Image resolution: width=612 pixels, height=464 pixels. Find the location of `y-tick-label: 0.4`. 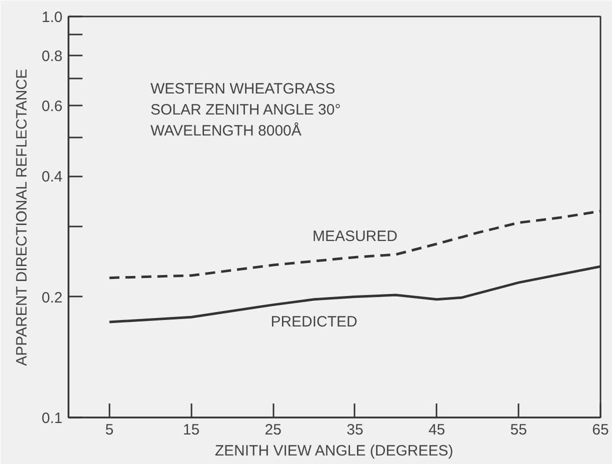

y-tick-label: 0.4 is located at coordinates (52, 177).